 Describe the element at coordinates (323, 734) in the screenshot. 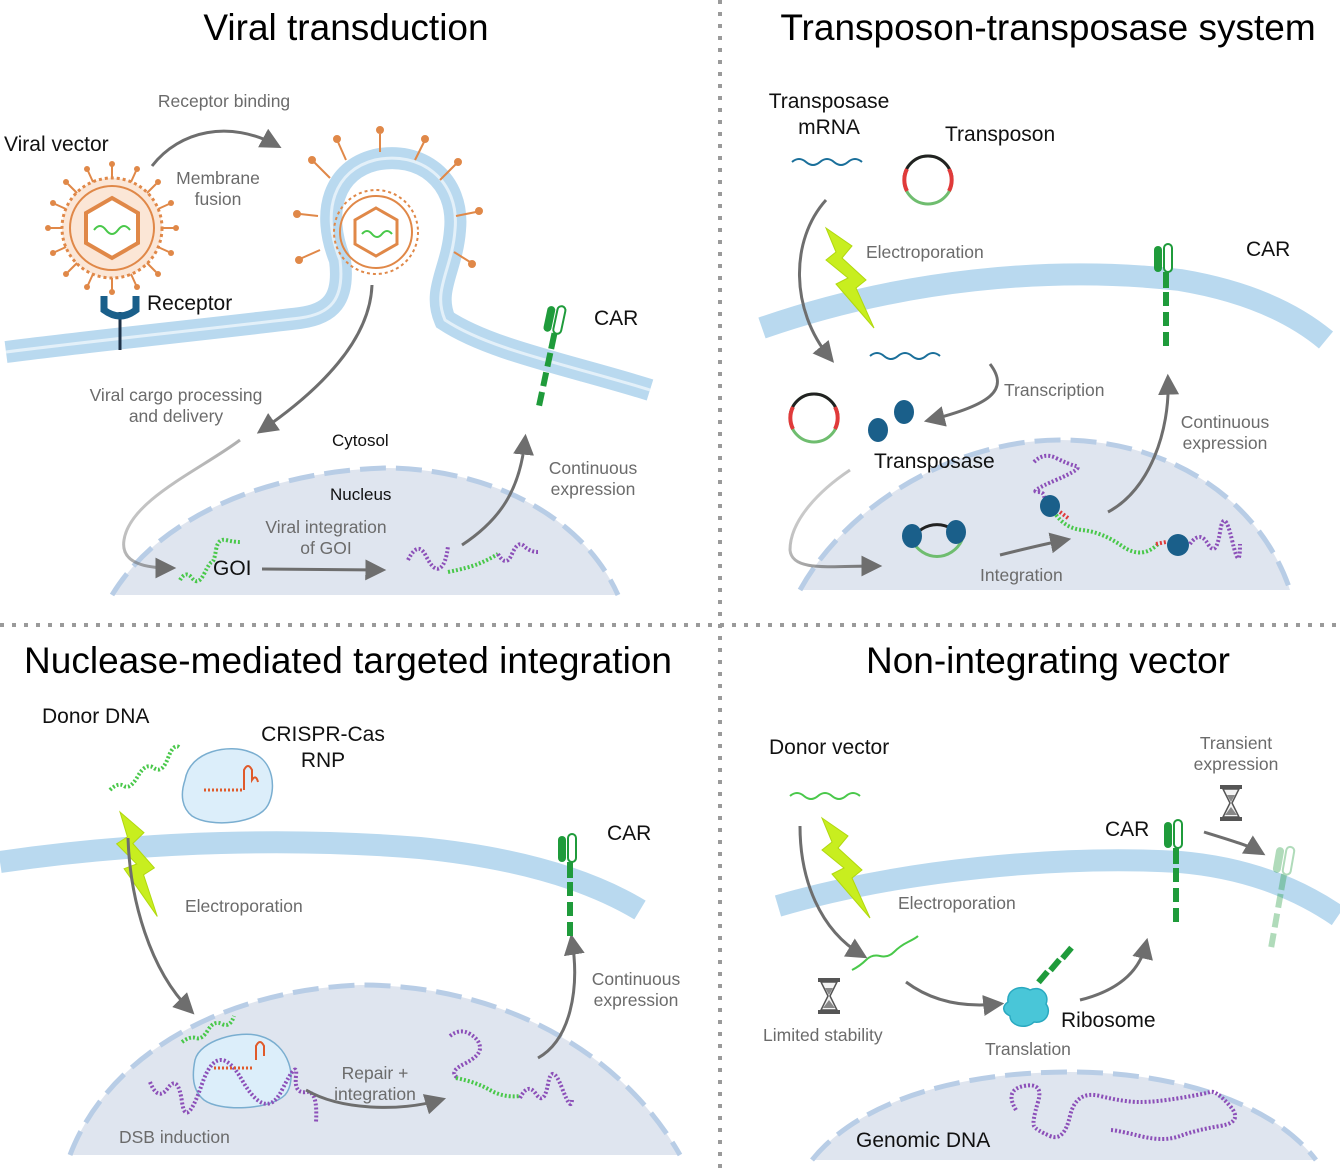

I see `label-crispr-line1: CRISPR-Cas` at that location.